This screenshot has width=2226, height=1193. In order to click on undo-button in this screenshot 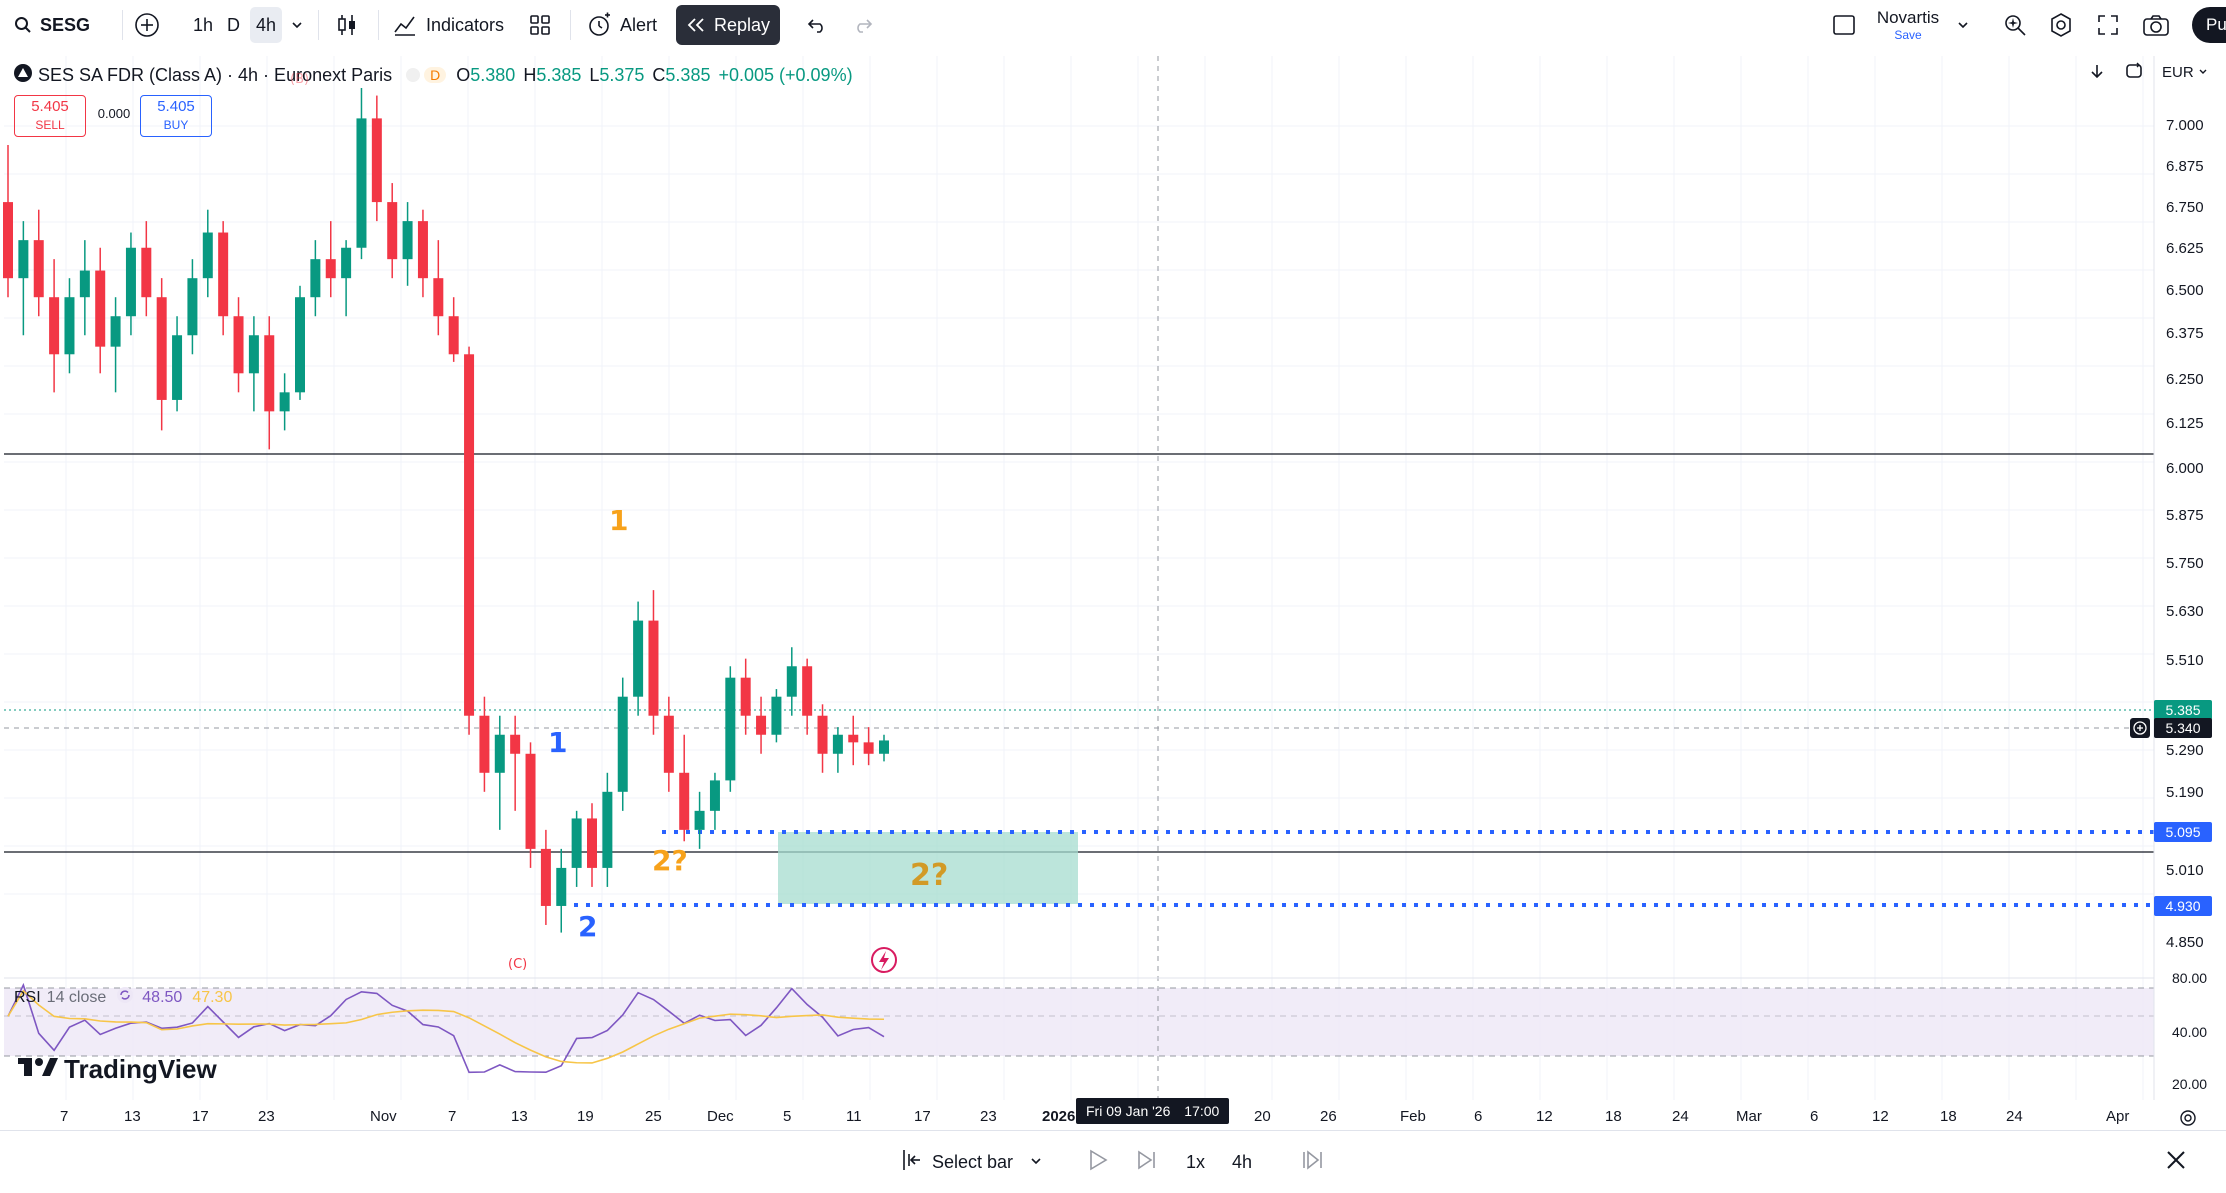, I will do `click(817, 25)`.